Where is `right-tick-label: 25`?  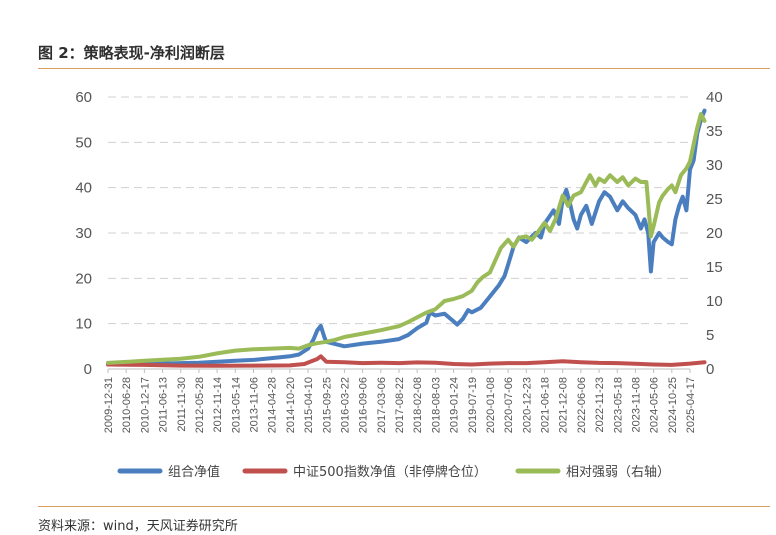
right-tick-label: 25 is located at coordinates (714, 199).